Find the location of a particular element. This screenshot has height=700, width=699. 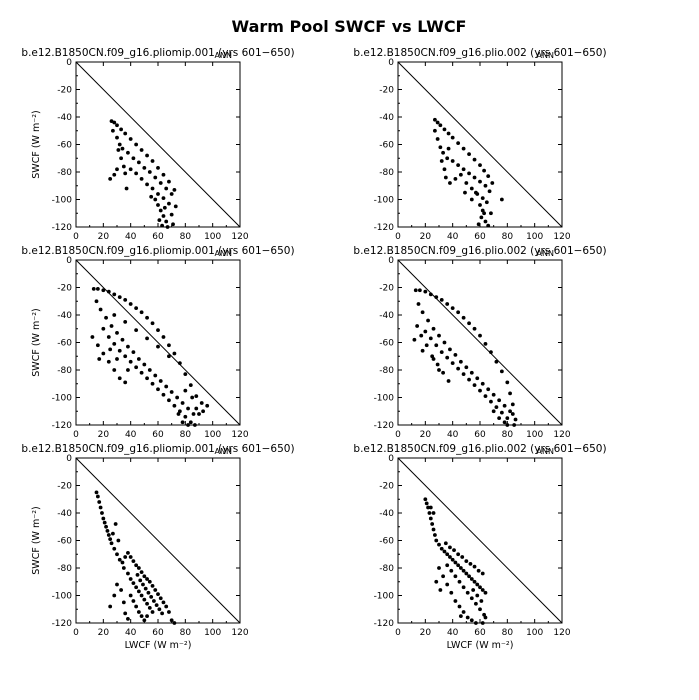

figure-title: Warm Pool SWCF vs LWCF is located at coordinates (349, 26).